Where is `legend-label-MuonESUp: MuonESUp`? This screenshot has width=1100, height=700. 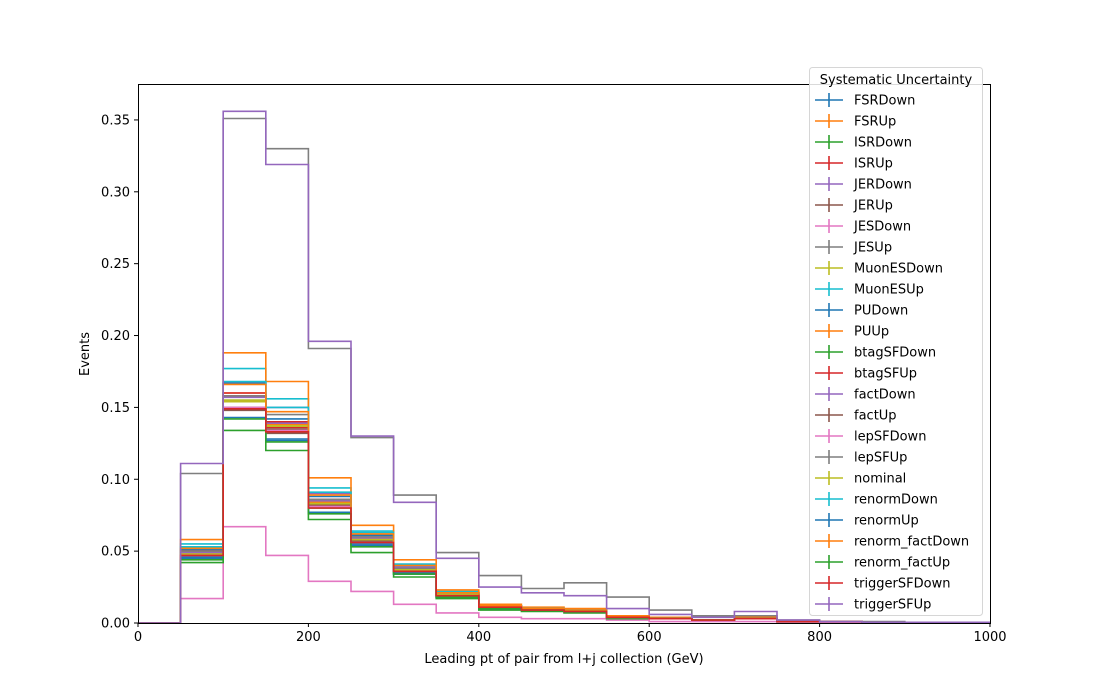
legend-label-MuonESUp: MuonESUp is located at coordinates (889, 290).